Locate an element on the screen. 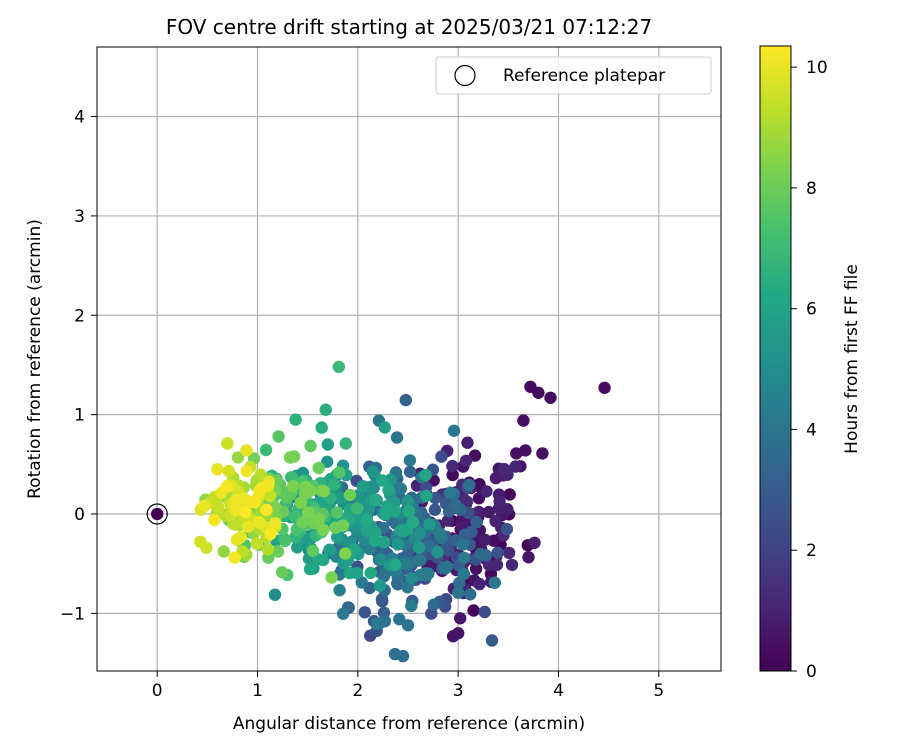 The height and width of the screenshot is (750, 900). colorbar-tick-label: 2 is located at coordinates (811, 551).